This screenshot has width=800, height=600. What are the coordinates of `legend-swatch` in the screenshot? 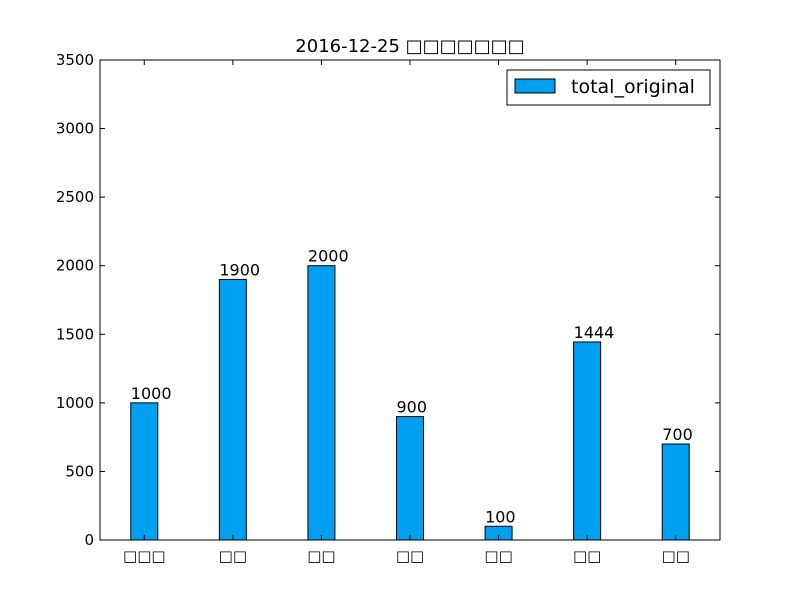 It's located at (535, 86).